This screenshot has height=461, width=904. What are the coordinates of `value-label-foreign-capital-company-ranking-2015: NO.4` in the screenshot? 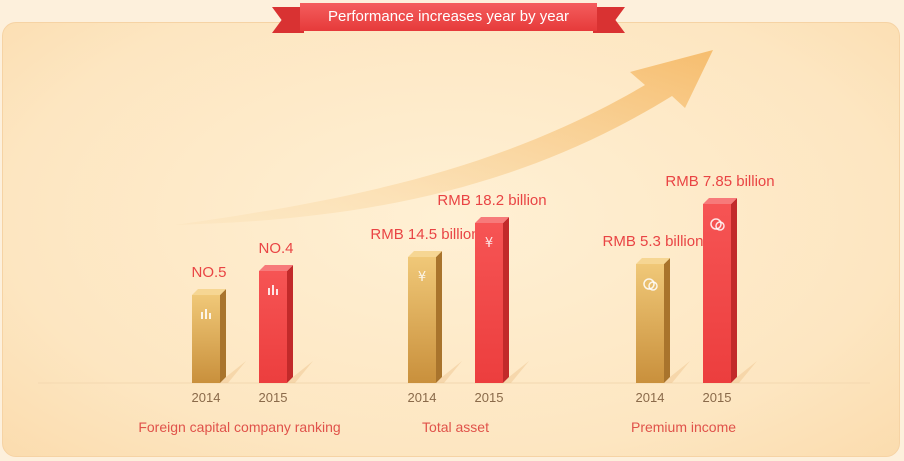 It's located at (275, 248).